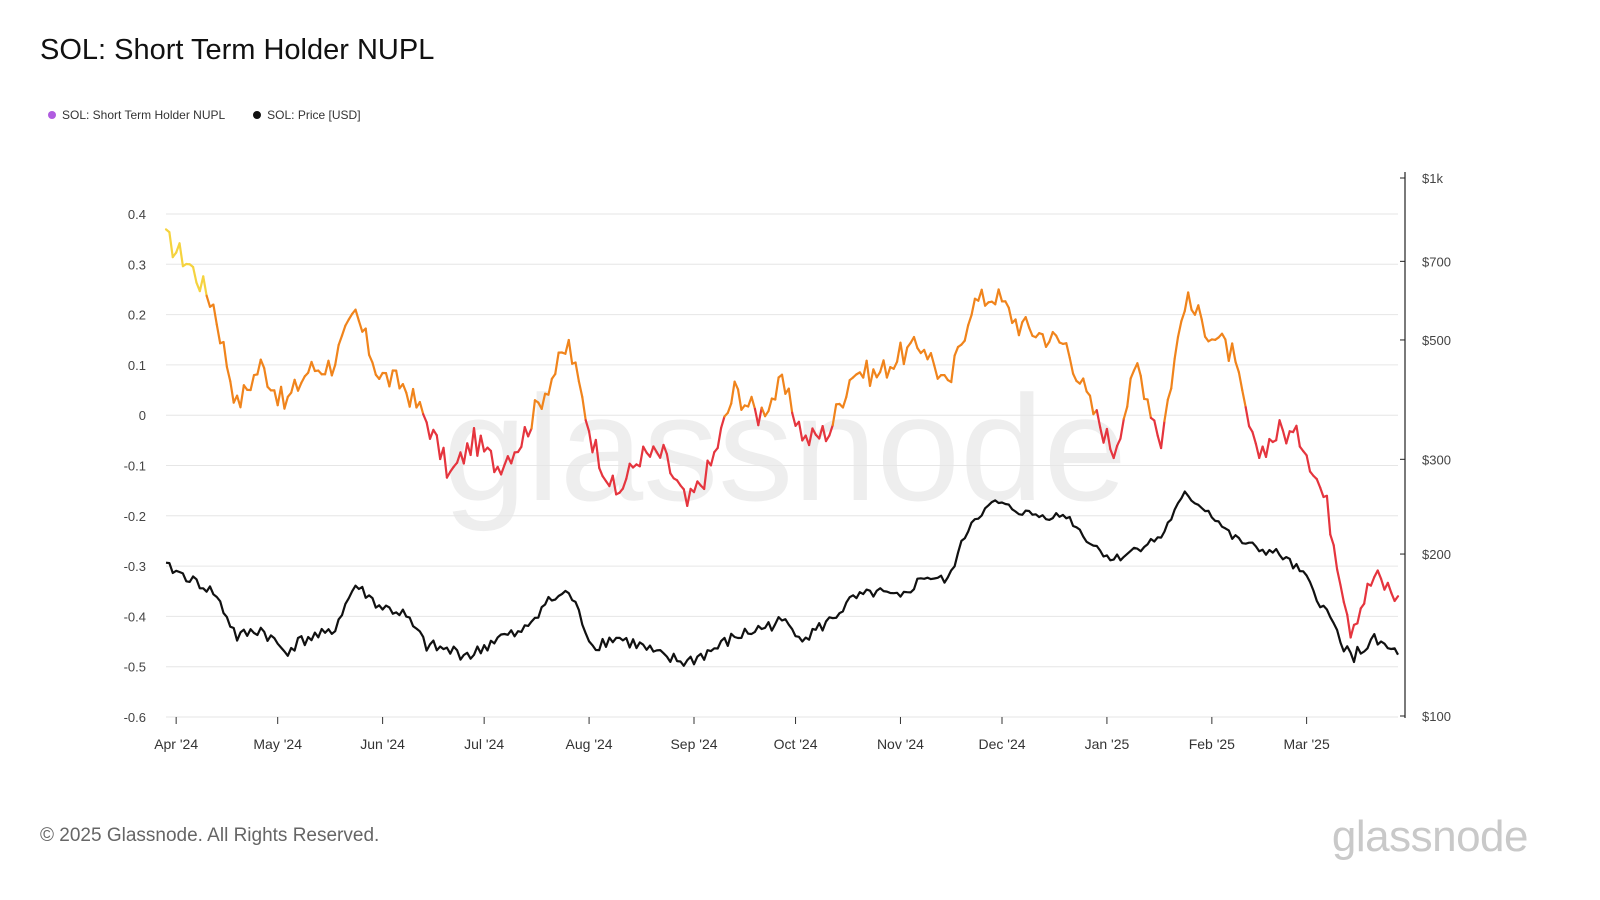 This screenshot has width=1600, height=900. What do you see at coordinates (277, 744) in the screenshot?
I see `x-tick-label: May '24` at bounding box center [277, 744].